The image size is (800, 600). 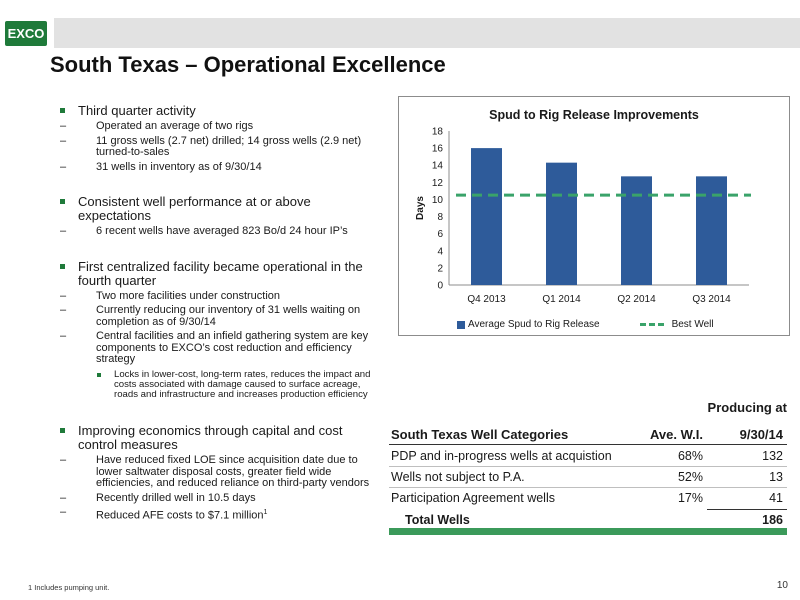 I want to click on sub-bullet: – Two more facilities under construction, so click(x=170, y=295).